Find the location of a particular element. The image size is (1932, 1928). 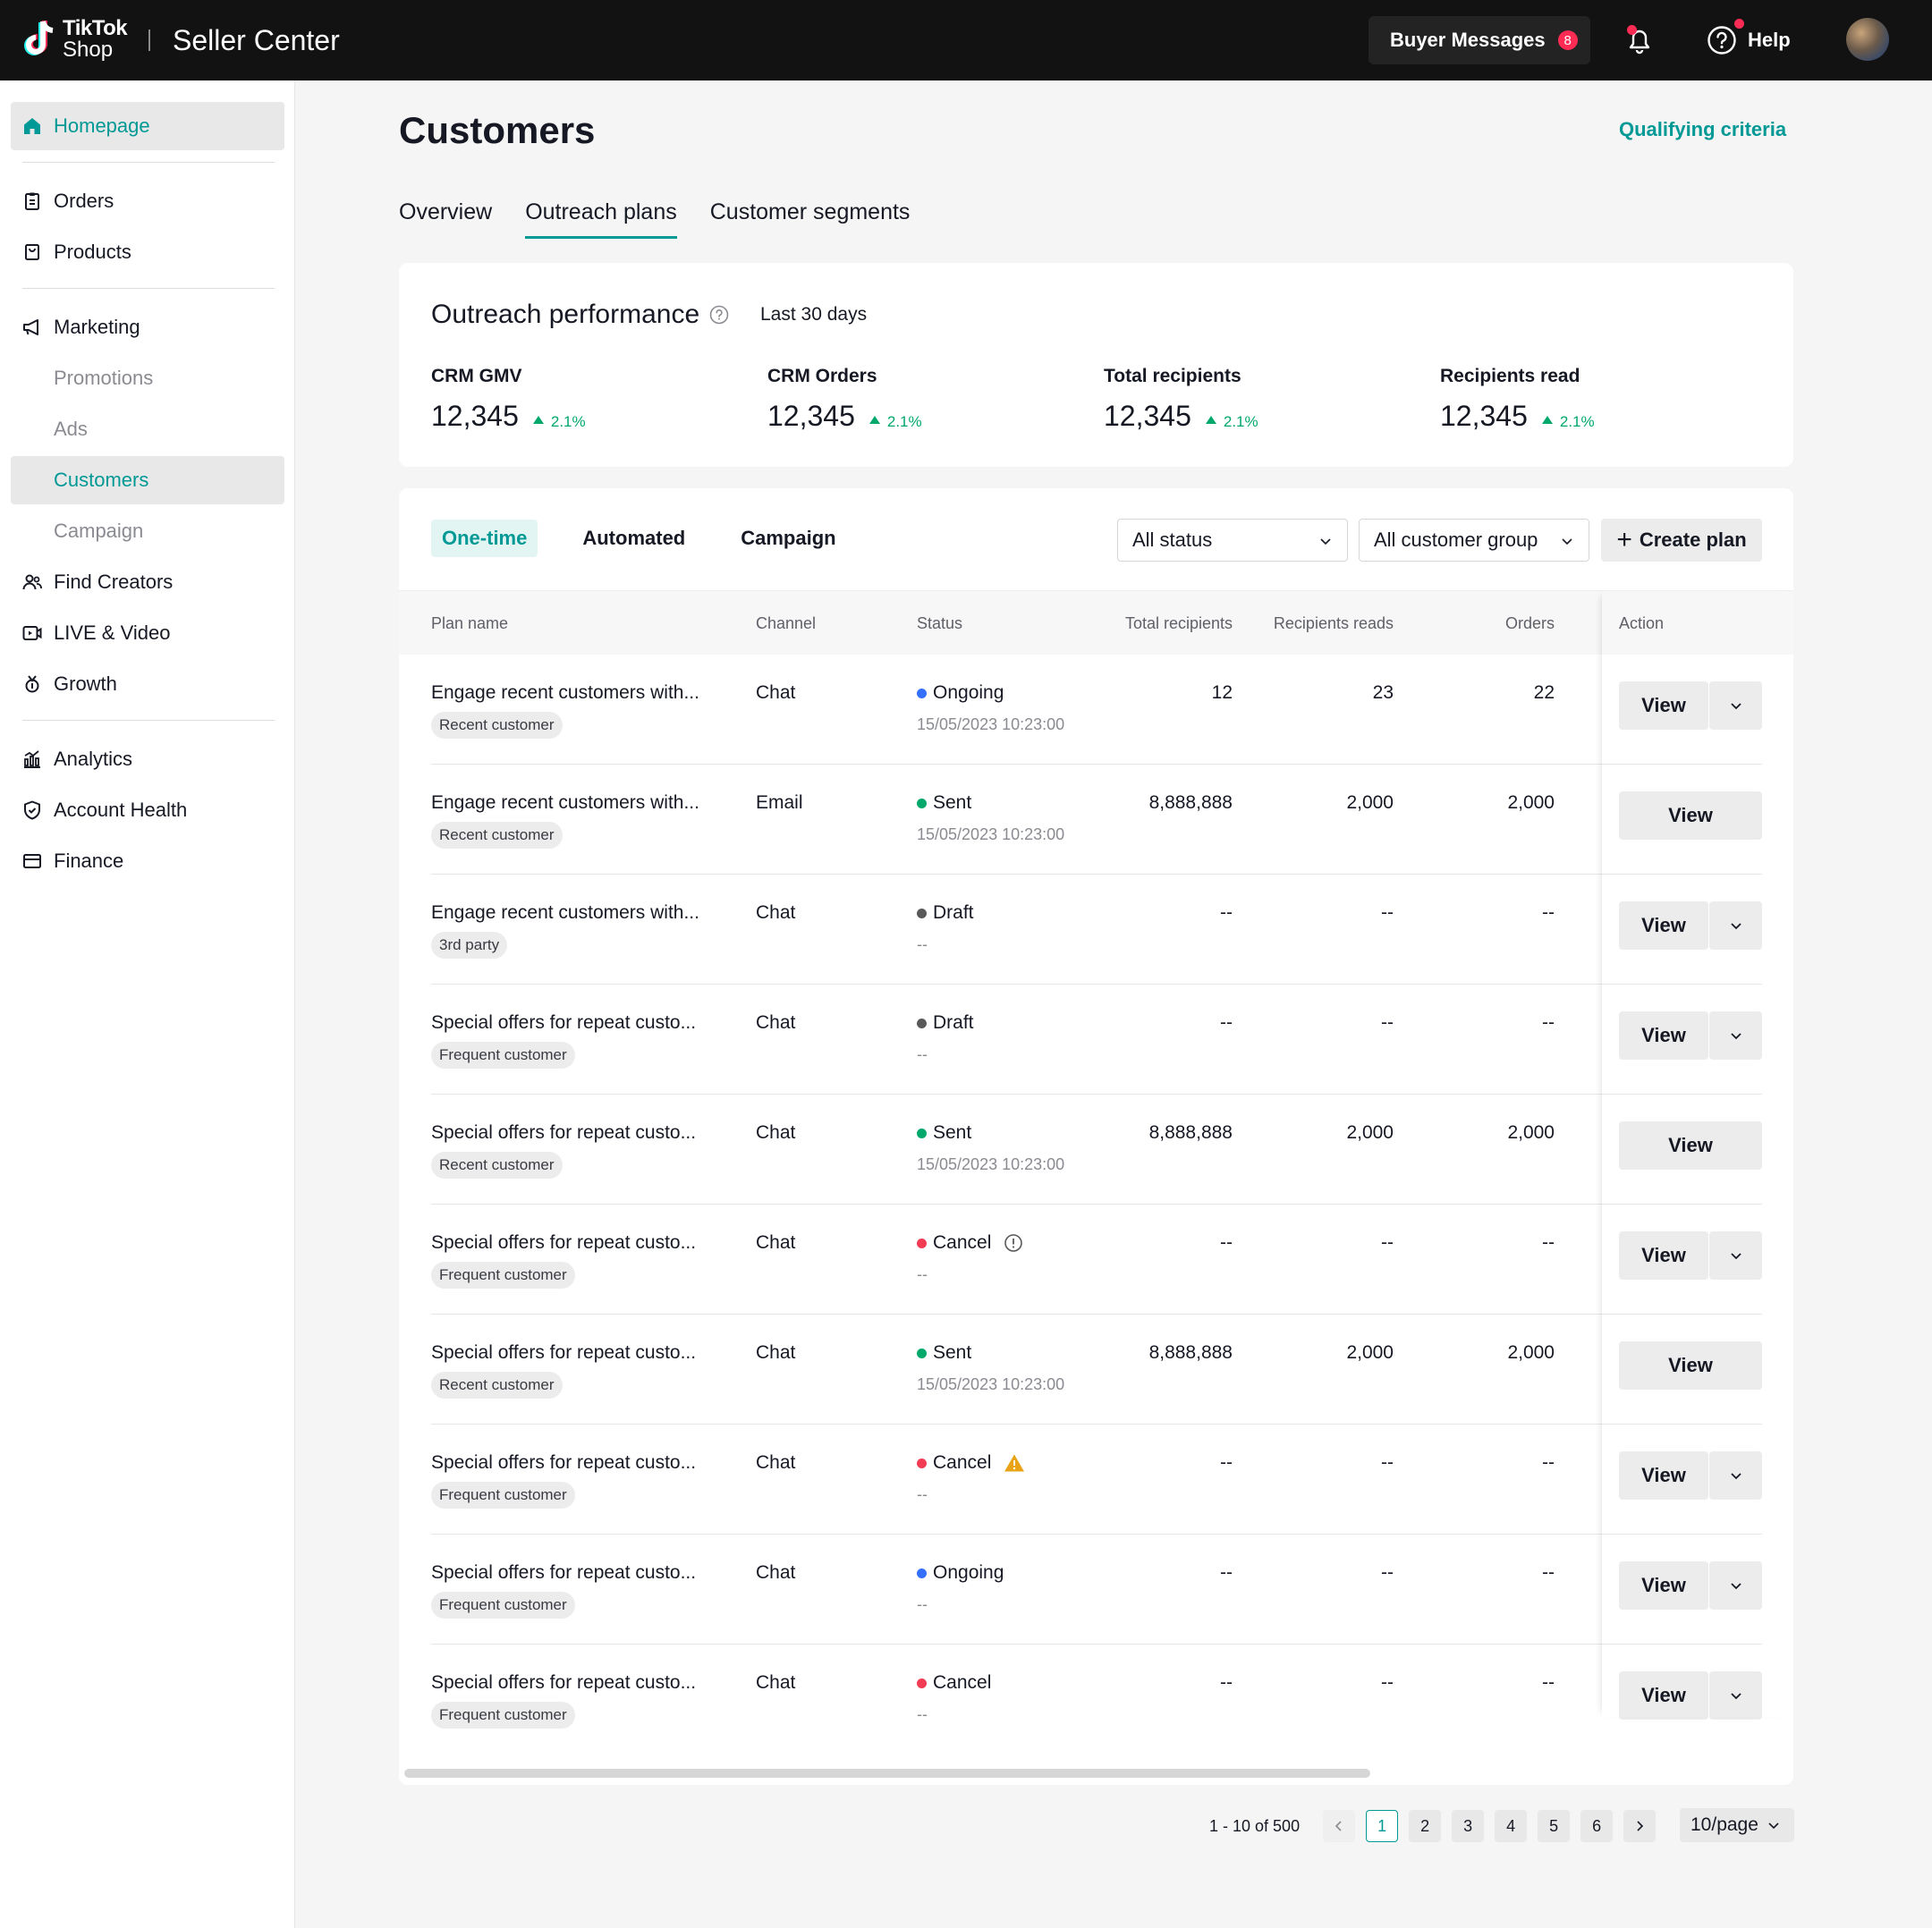

sidebar-item-customers: Customers is located at coordinates (147, 480).